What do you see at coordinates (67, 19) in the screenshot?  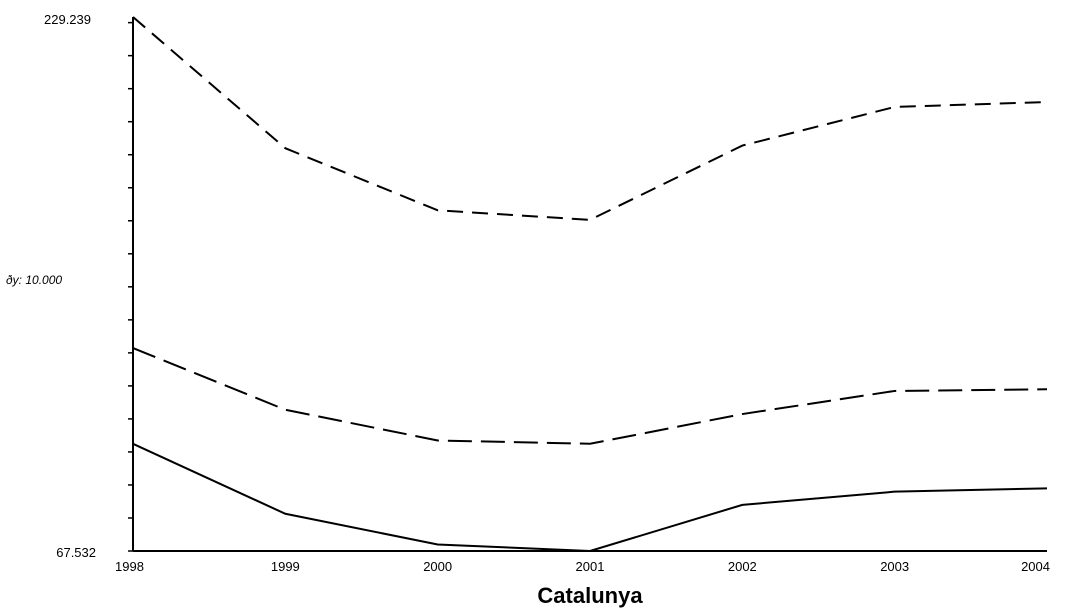 I see `y-max-label: 229.239` at bounding box center [67, 19].